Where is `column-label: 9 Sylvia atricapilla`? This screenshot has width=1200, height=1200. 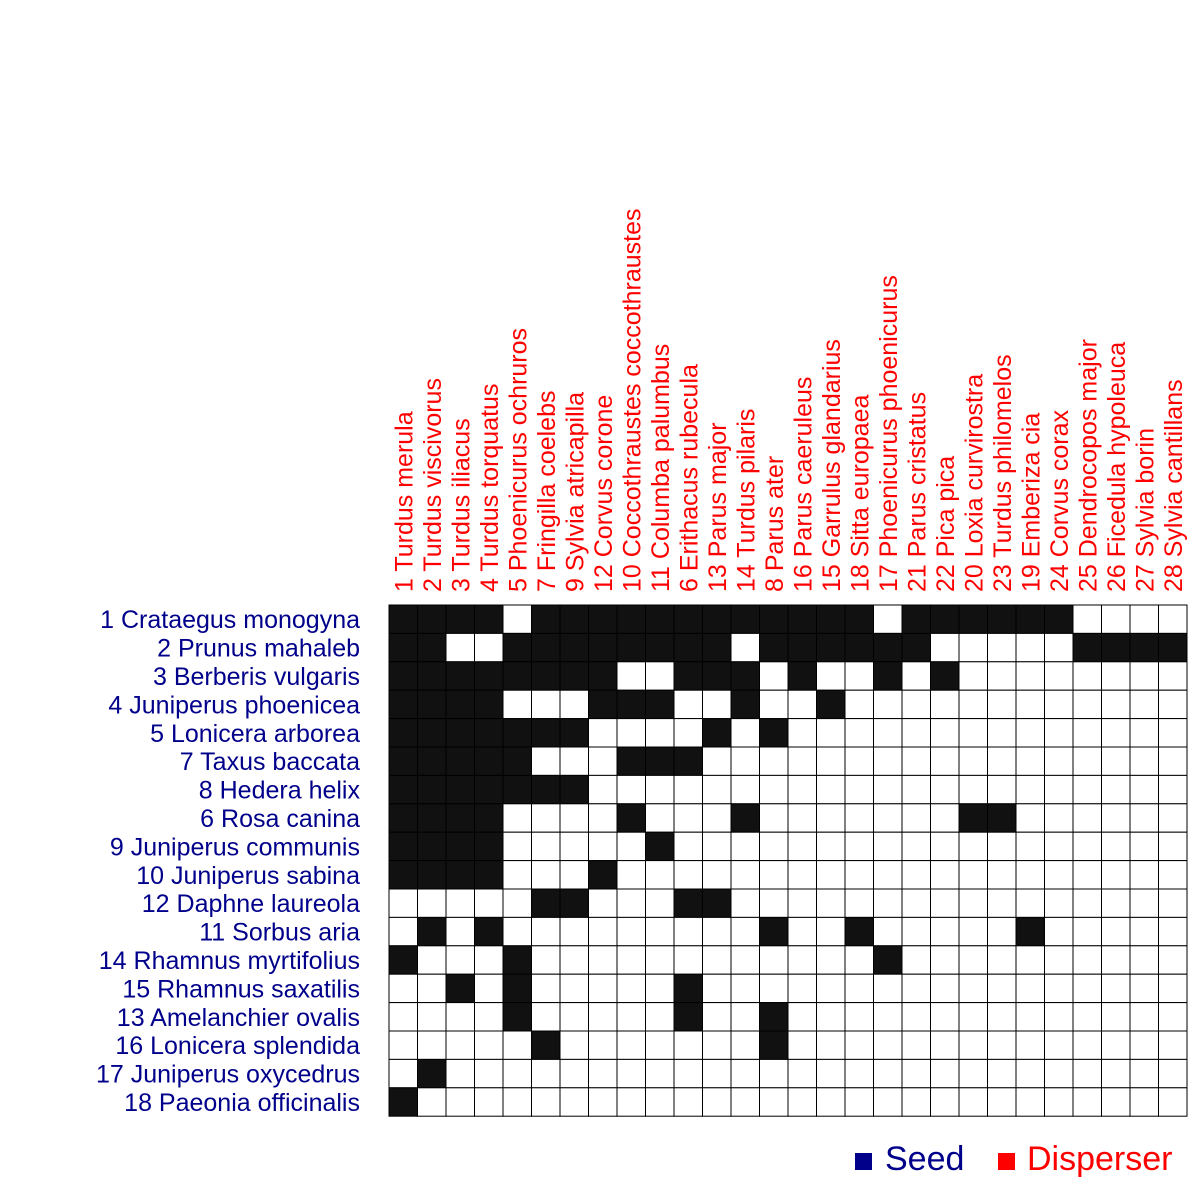
column-label: 9 Sylvia atricapilla is located at coordinates (575, 492).